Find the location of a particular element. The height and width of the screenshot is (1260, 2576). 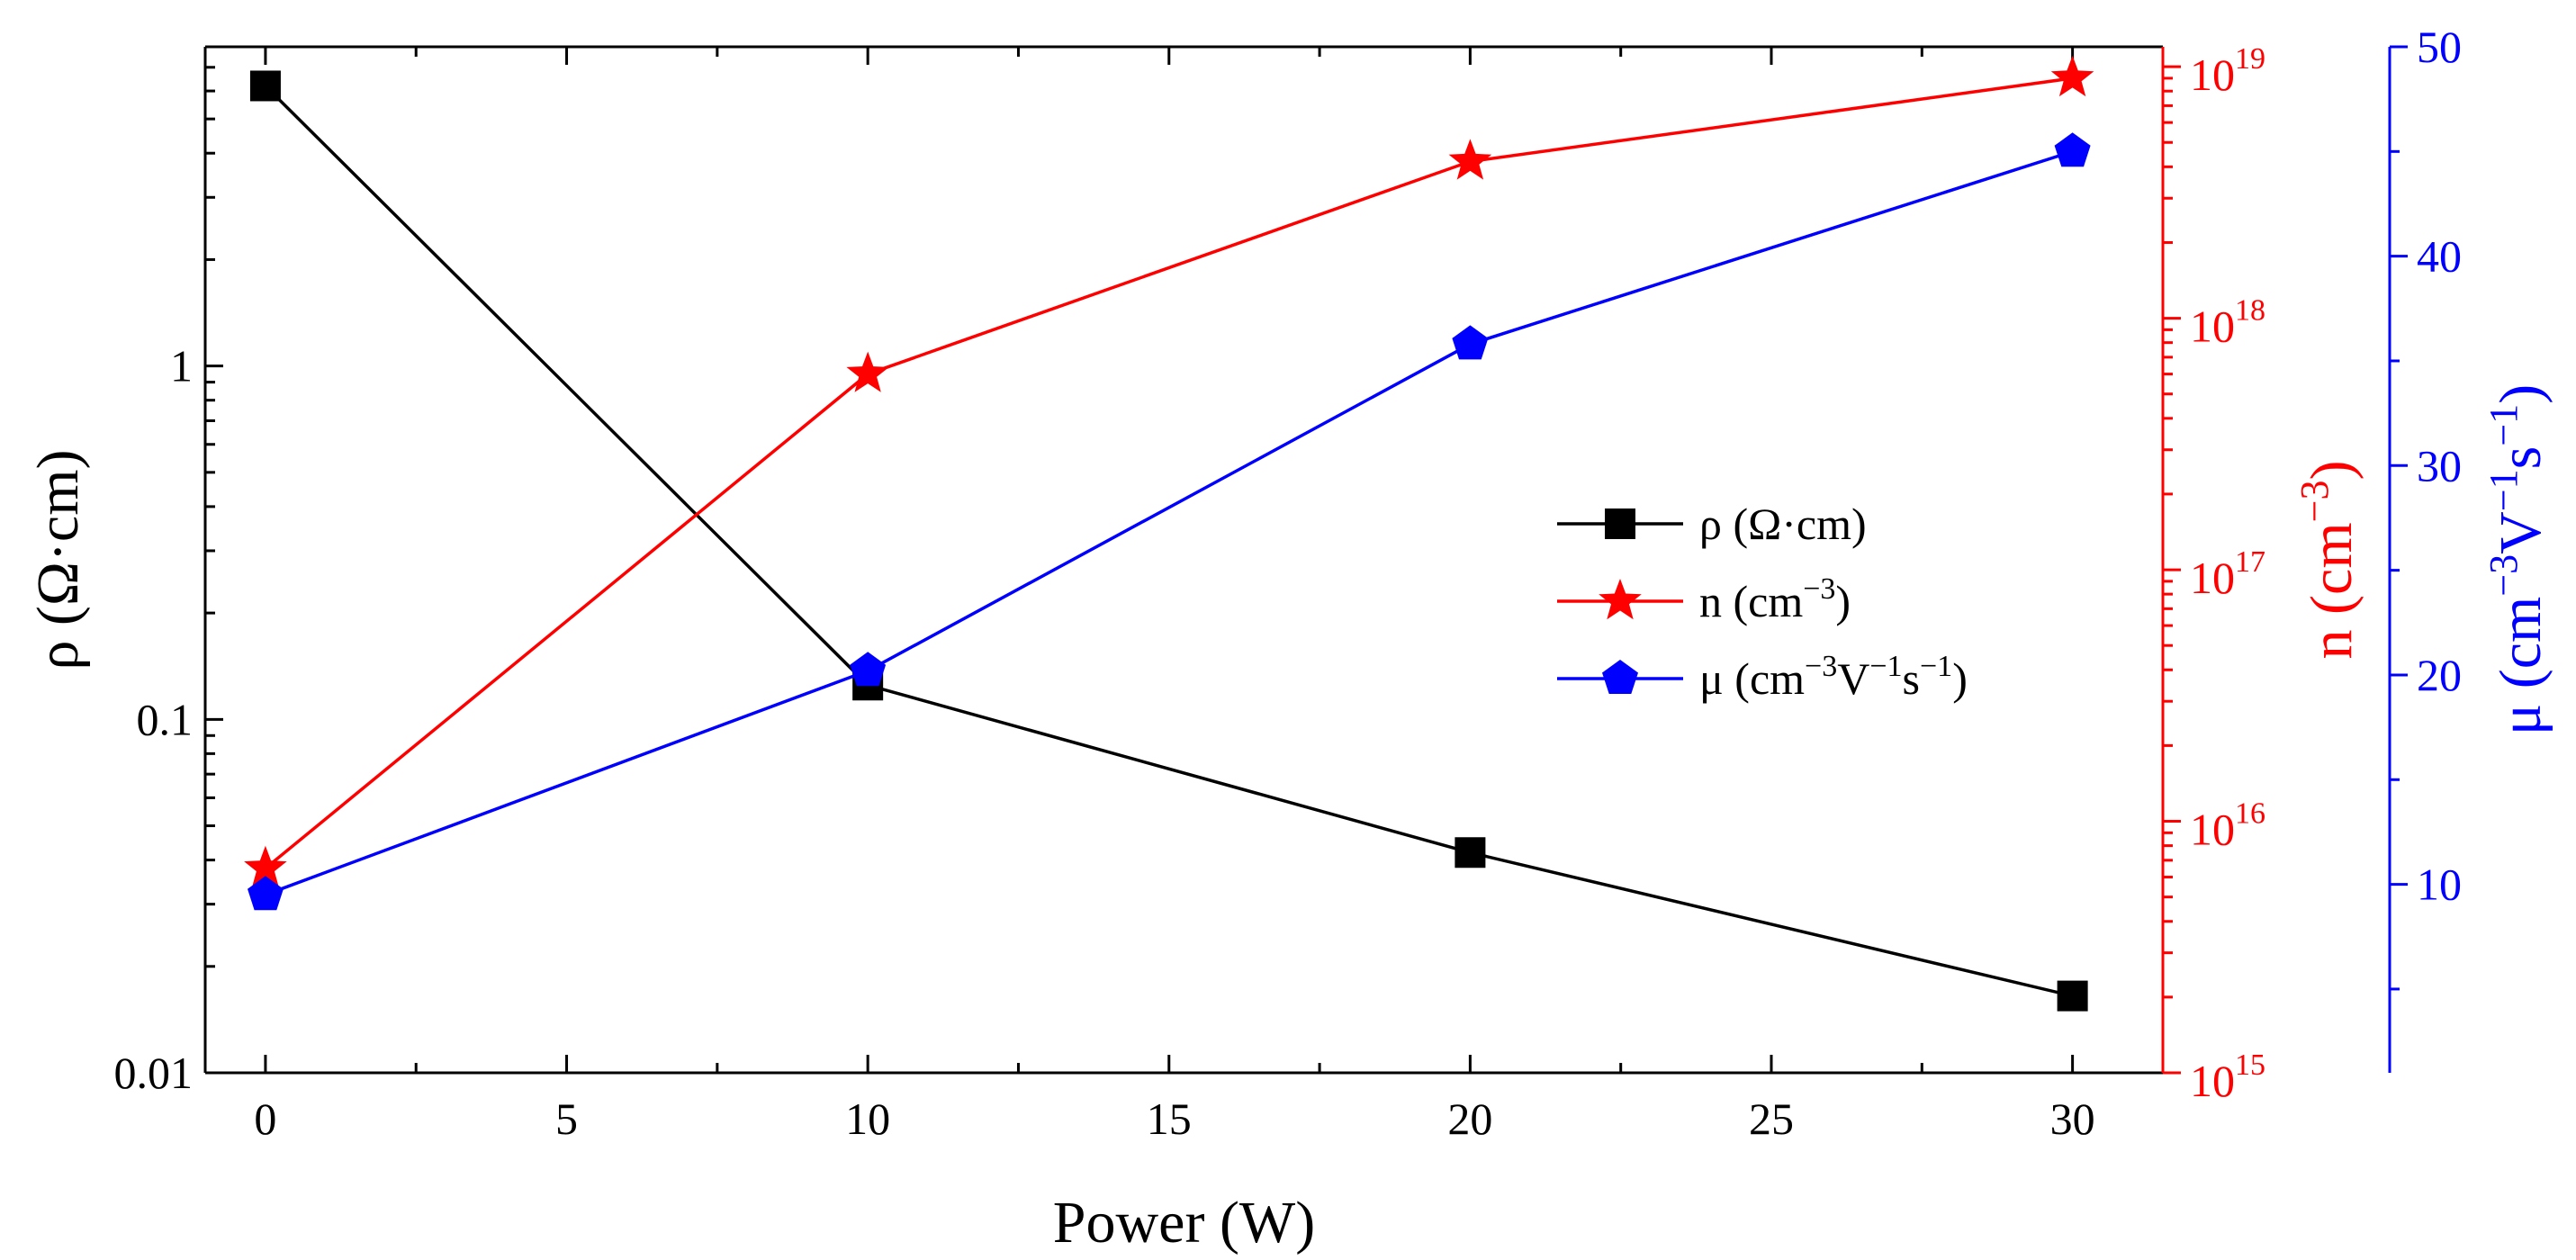

right-n-tick-label: 1016 is located at coordinates (2227, 826).